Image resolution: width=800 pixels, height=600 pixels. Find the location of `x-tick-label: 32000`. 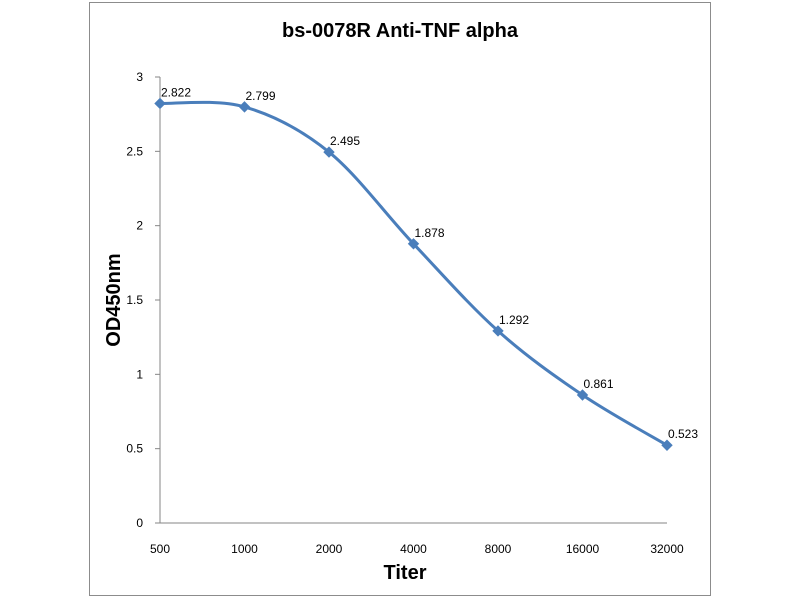

x-tick-label: 32000 is located at coordinates (667, 549).